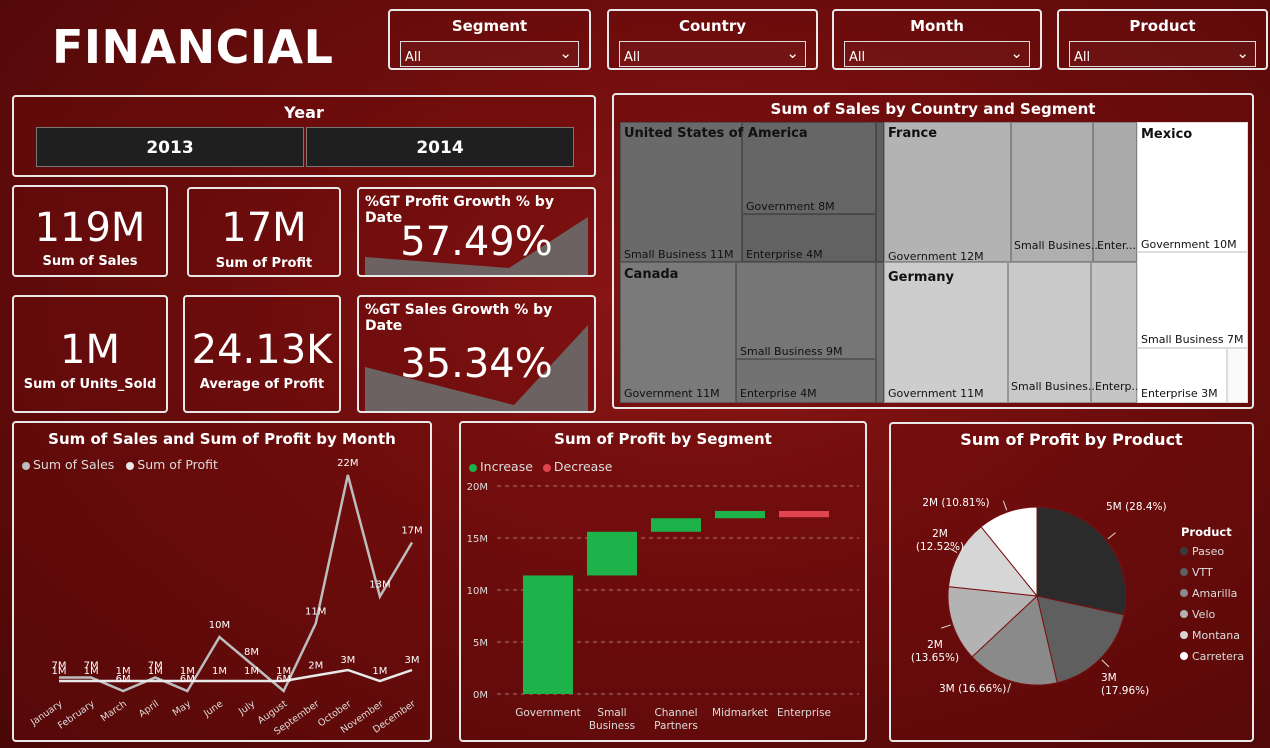  I want to click on treemap-mexico-government, so click(1192, 187).